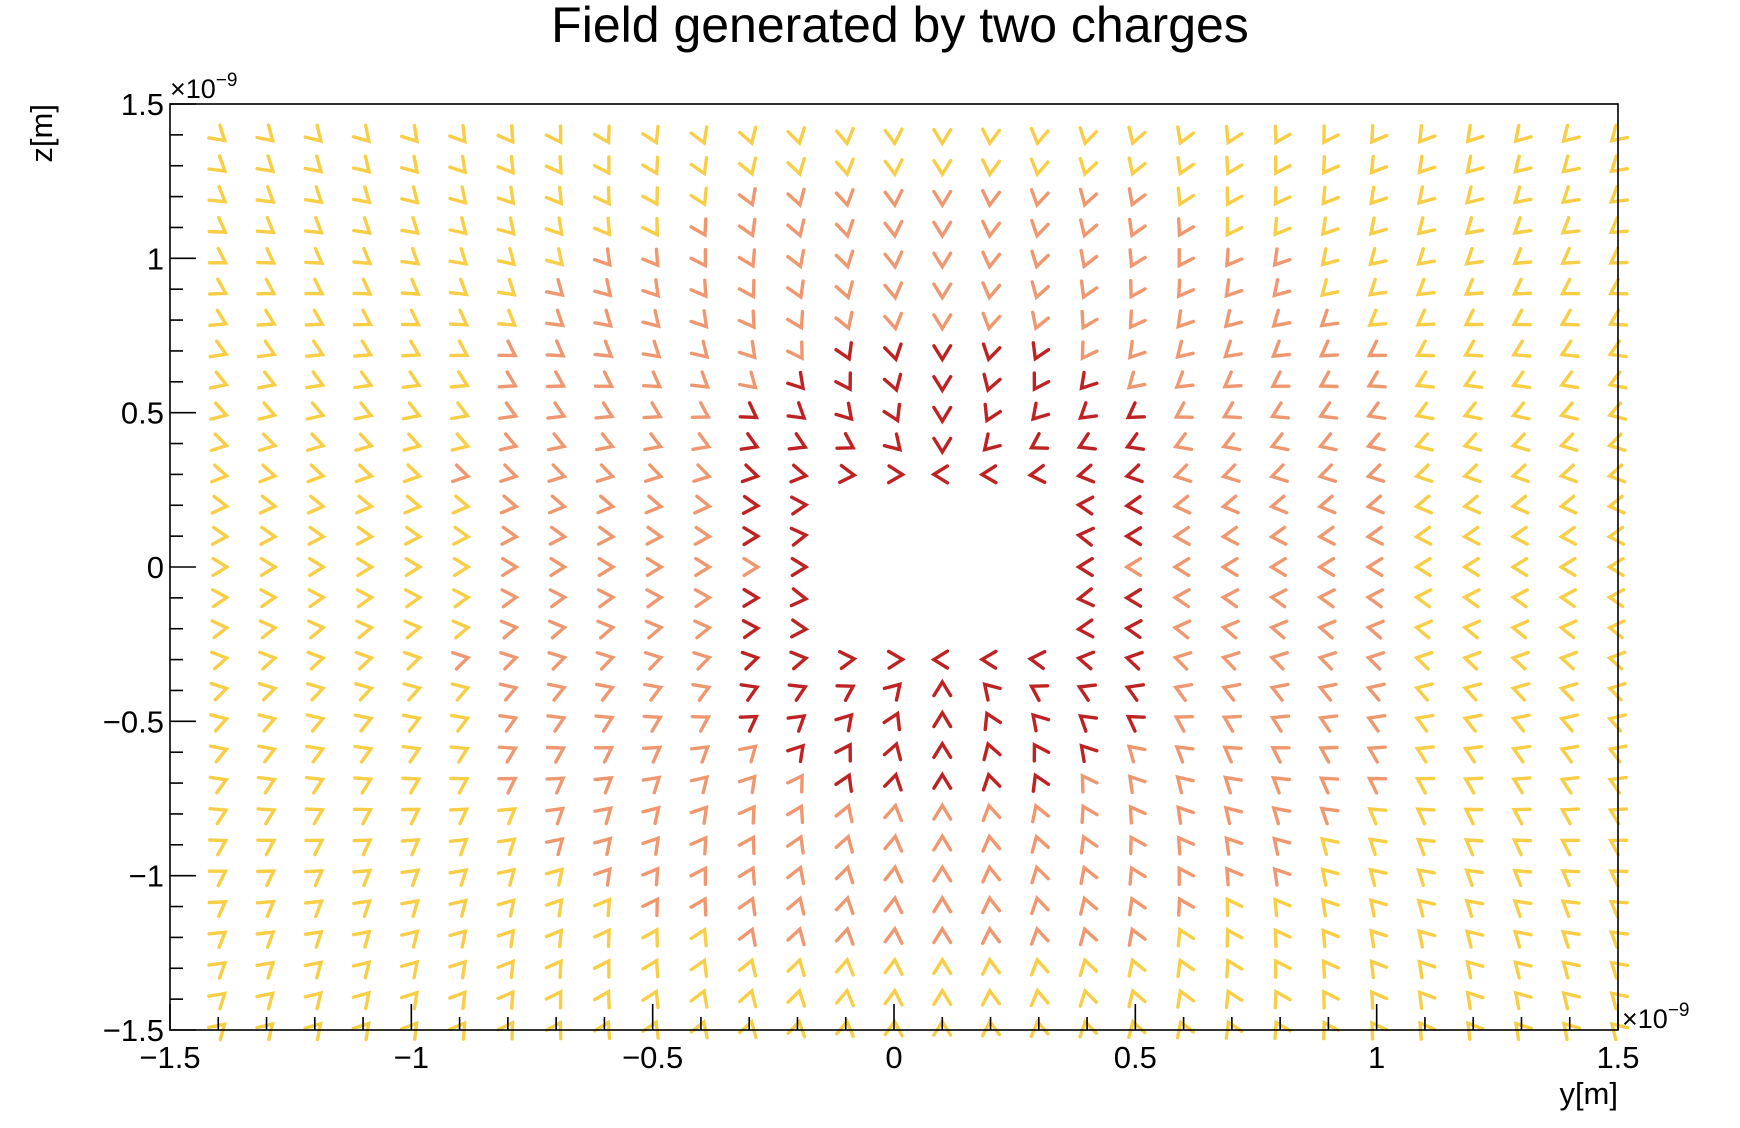  Describe the element at coordinates (155, 567) in the screenshot. I see `y-tick-label: 0` at that location.